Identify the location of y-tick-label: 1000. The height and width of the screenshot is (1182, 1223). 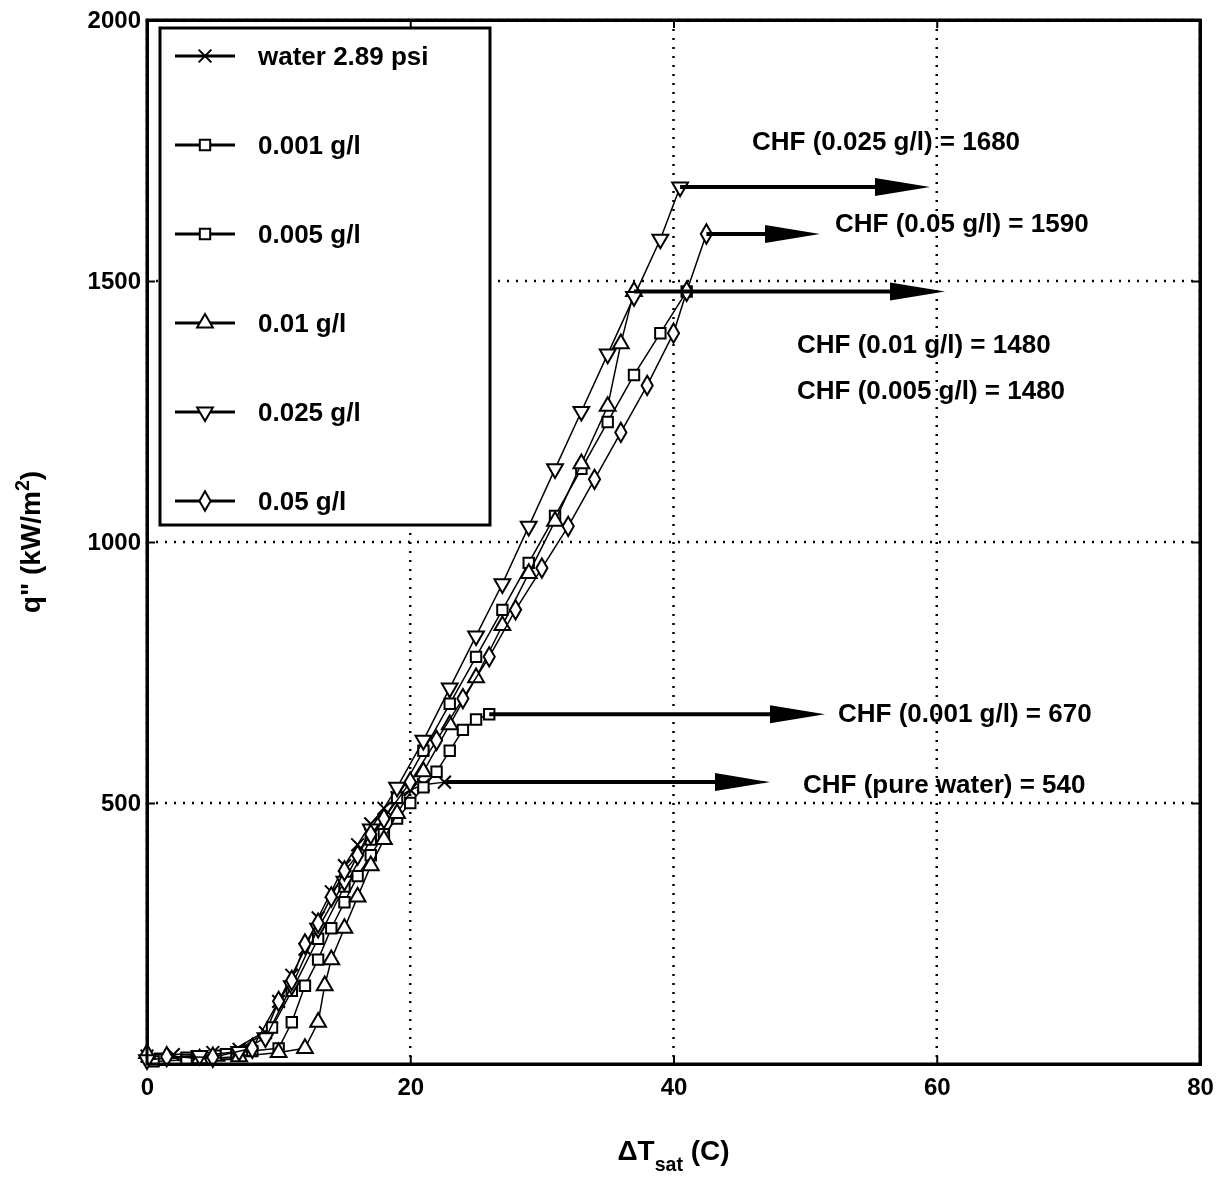
(114, 542).